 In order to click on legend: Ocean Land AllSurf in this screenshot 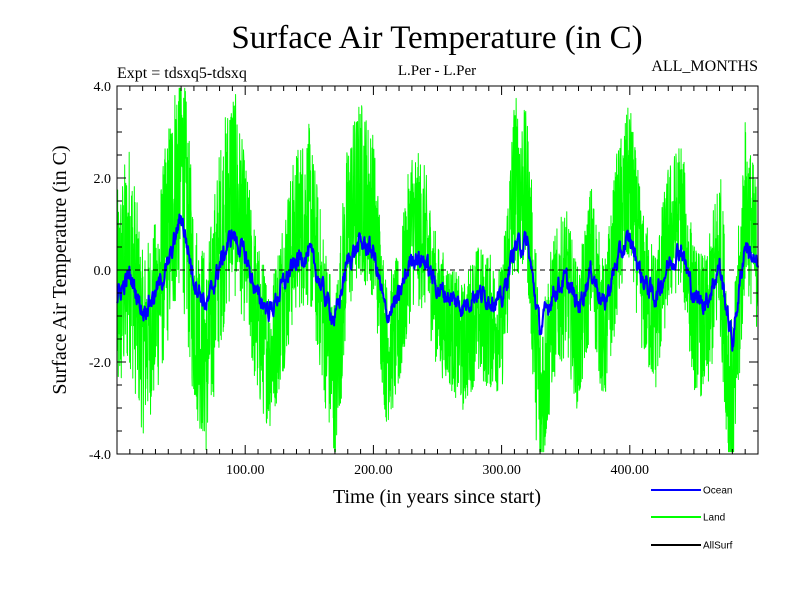, I will do `click(692, 519)`.